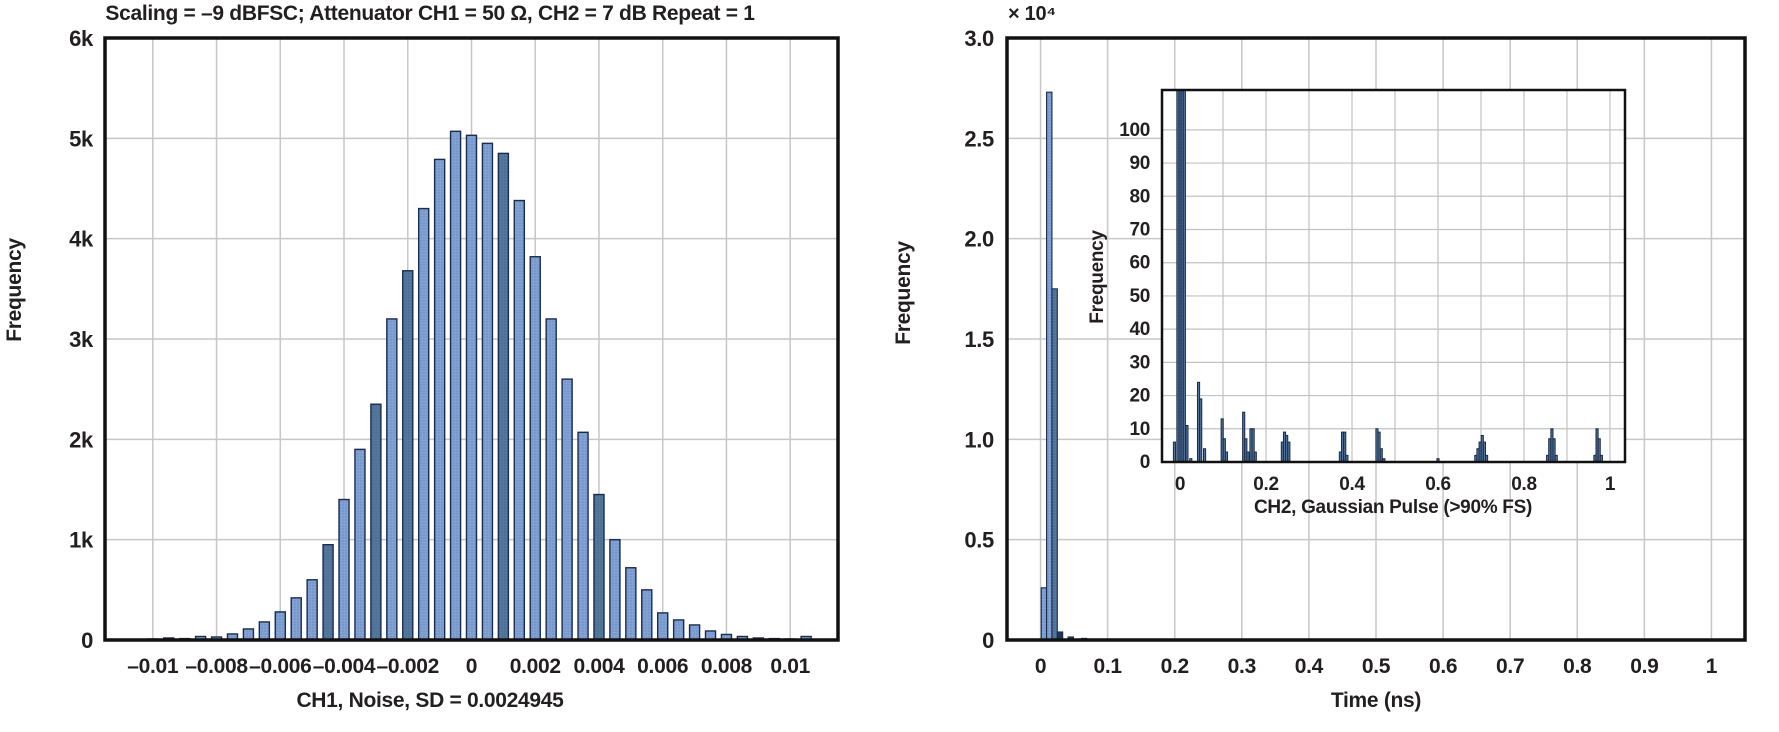 The image size is (1779, 732). Describe the element at coordinates (1393, 507) in the screenshot. I see `inset-x-axis-label: CH2, Gaussian Pulse (>90% FS)` at that location.